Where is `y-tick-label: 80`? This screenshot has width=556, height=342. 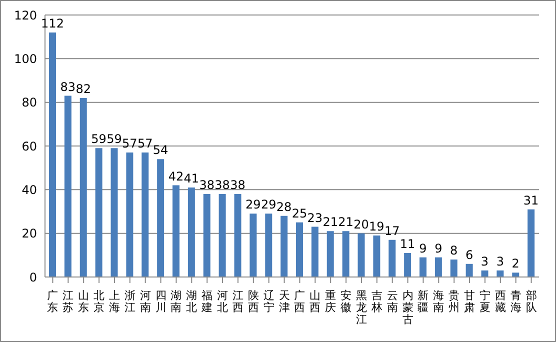 y-tick-label: 80 is located at coordinates (29, 103).